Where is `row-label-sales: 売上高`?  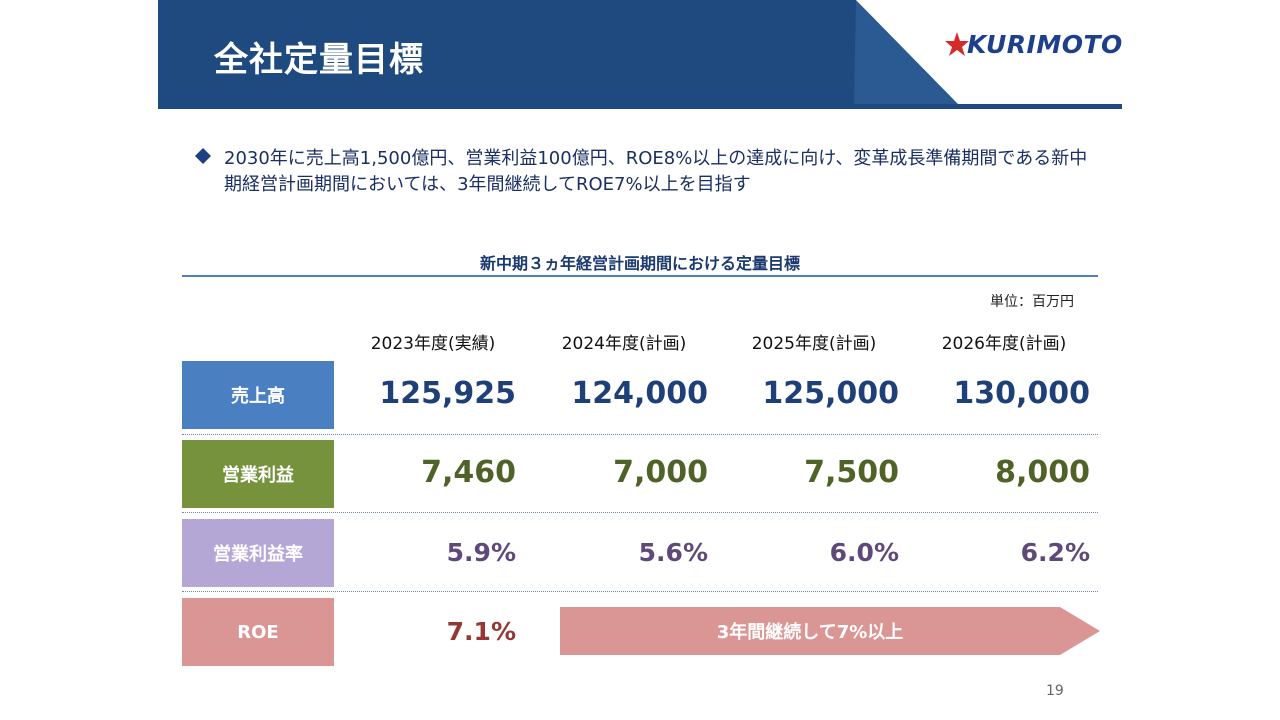 row-label-sales: 売上高 is located at coordinates (258, 395).